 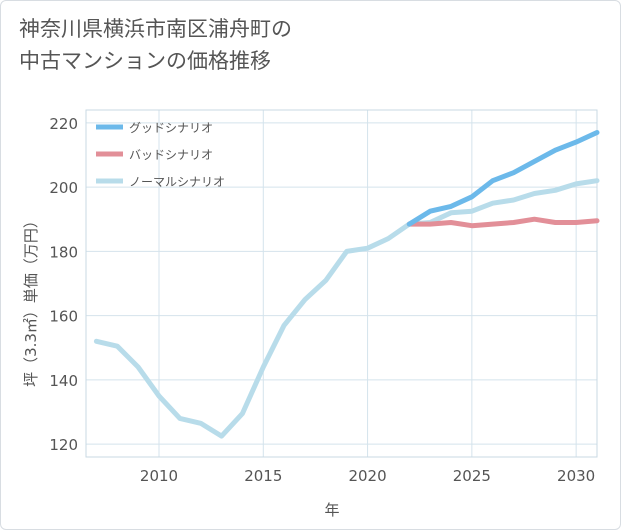 I want to click on y-tick-label: 200, so click(x=63, y=188).